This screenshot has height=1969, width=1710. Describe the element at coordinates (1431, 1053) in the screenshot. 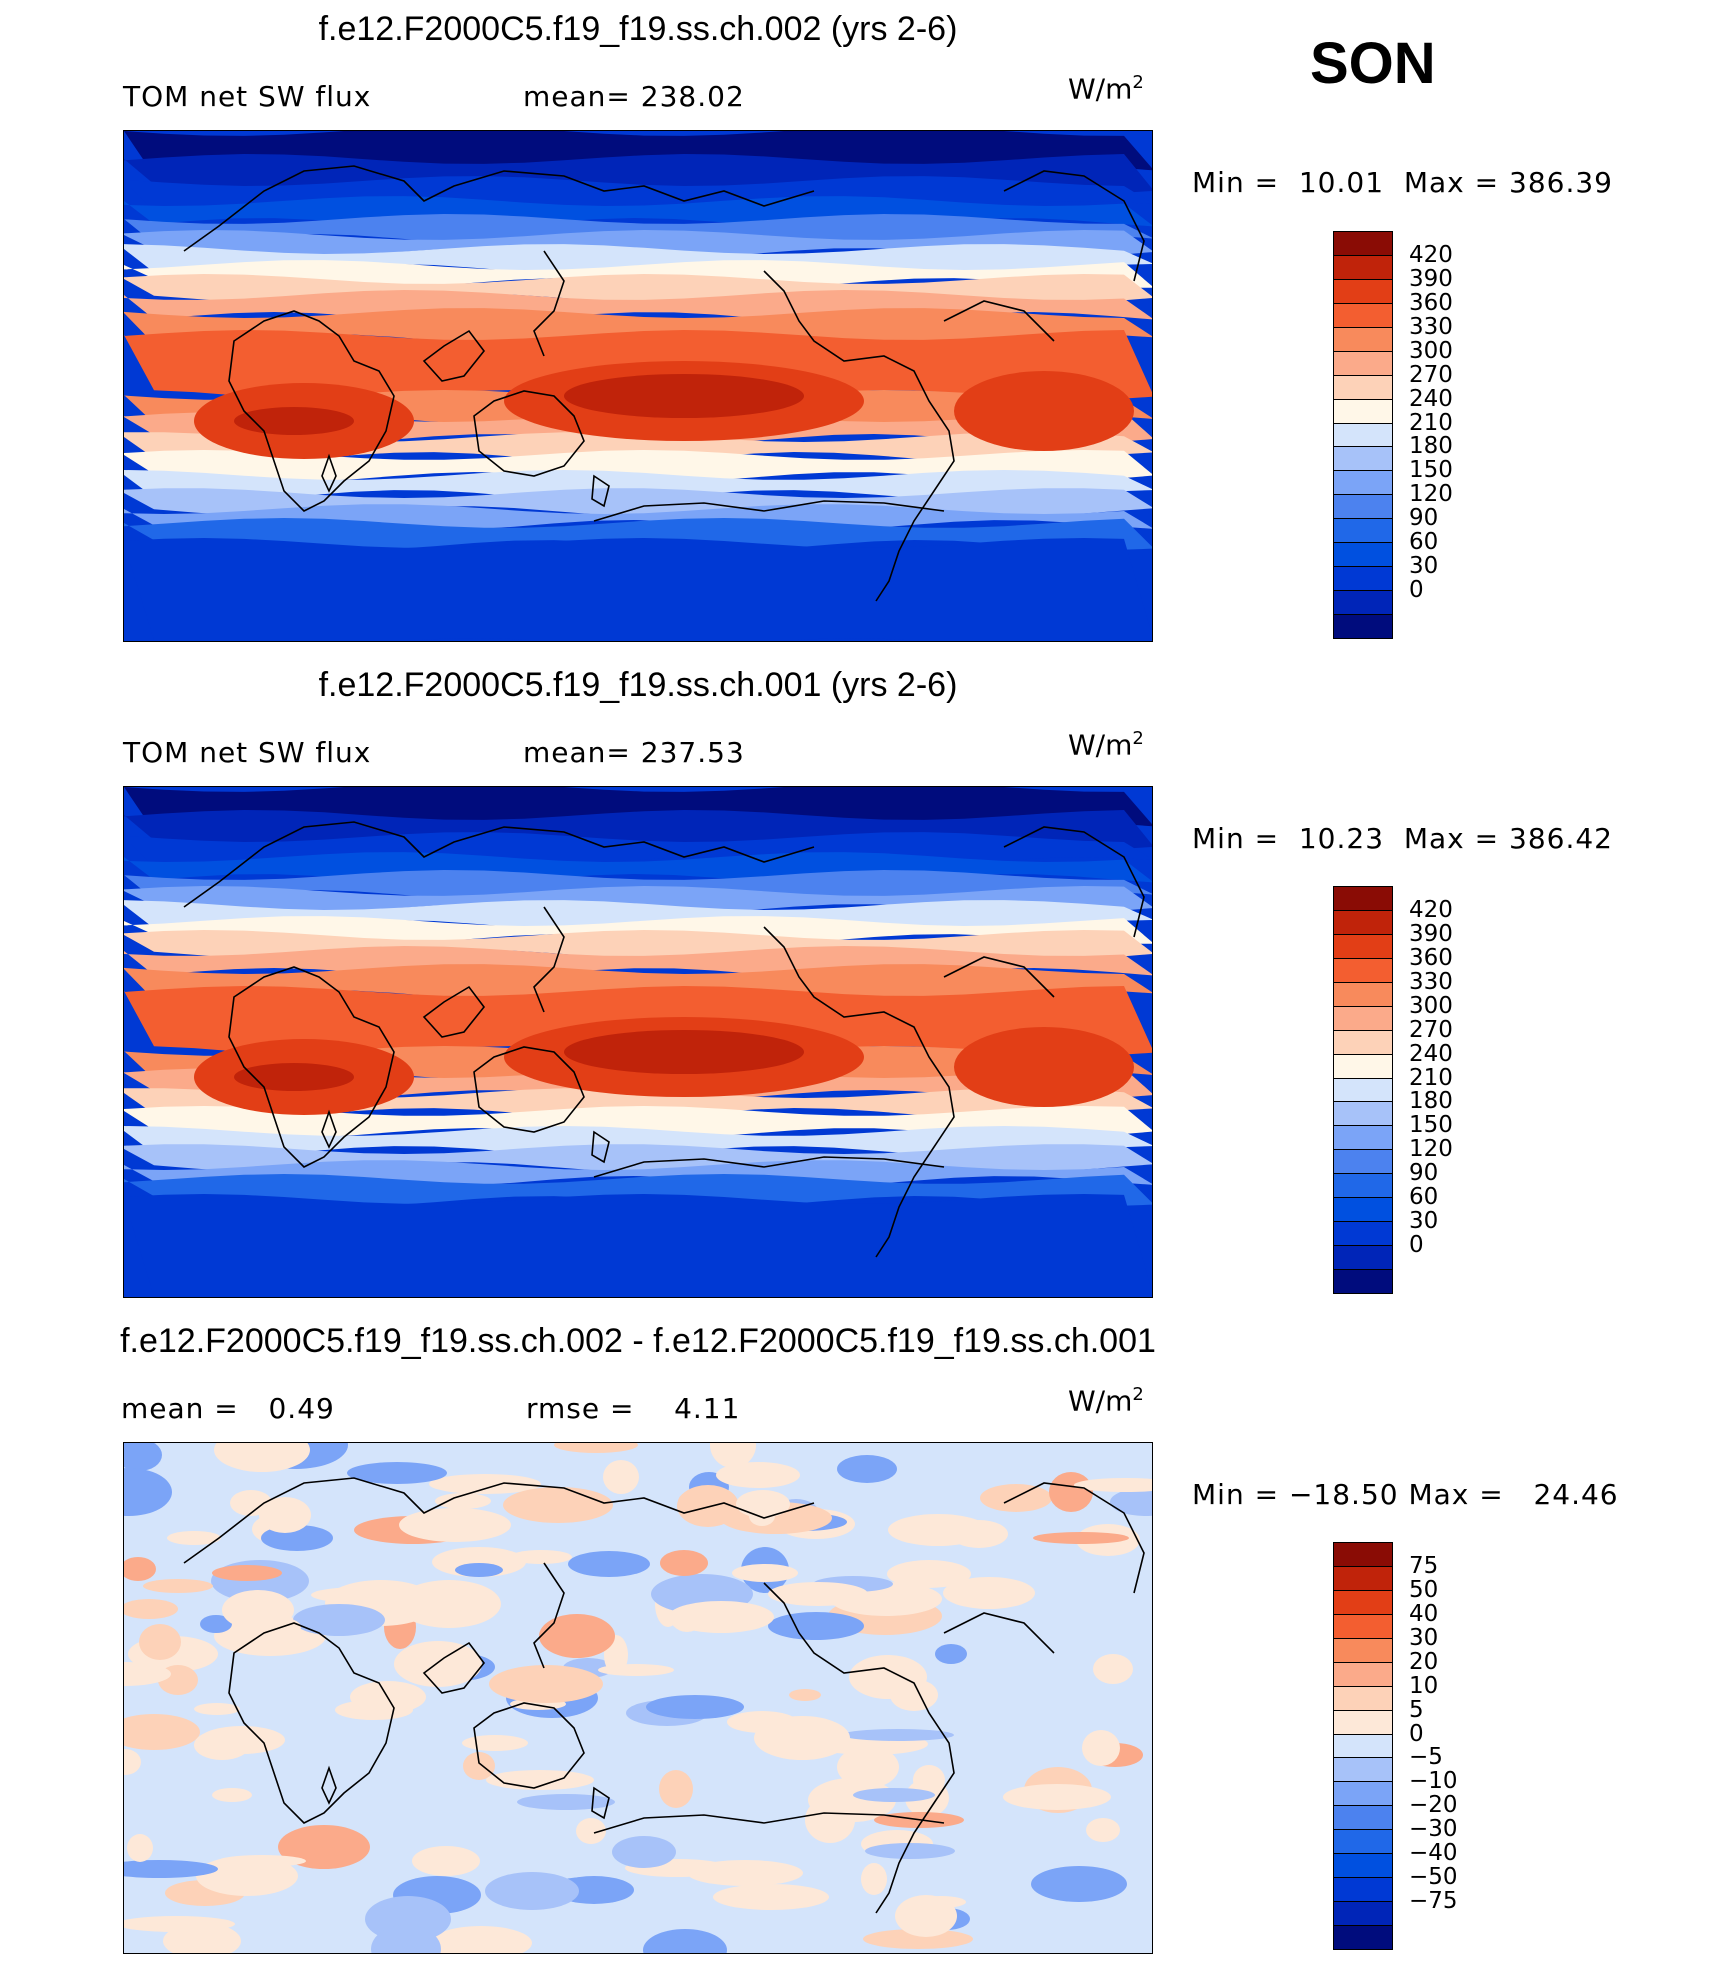

I see `colorbar-tick-label: 240` at that location.